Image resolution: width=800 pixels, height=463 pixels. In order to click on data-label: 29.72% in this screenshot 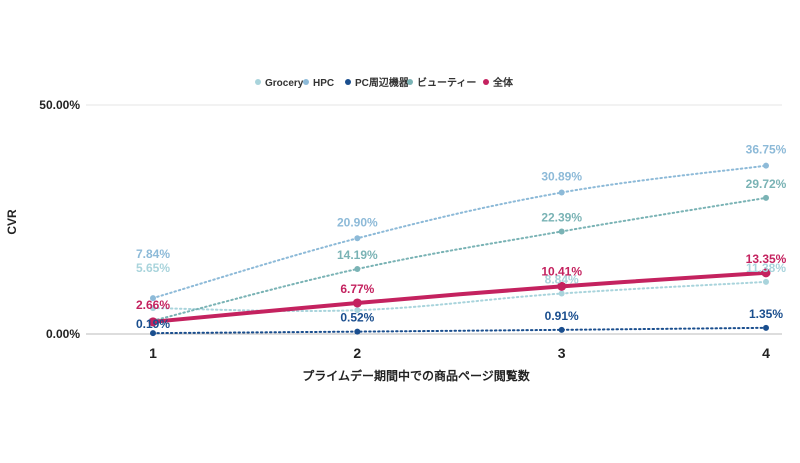, I will do `click(766, 184)`.